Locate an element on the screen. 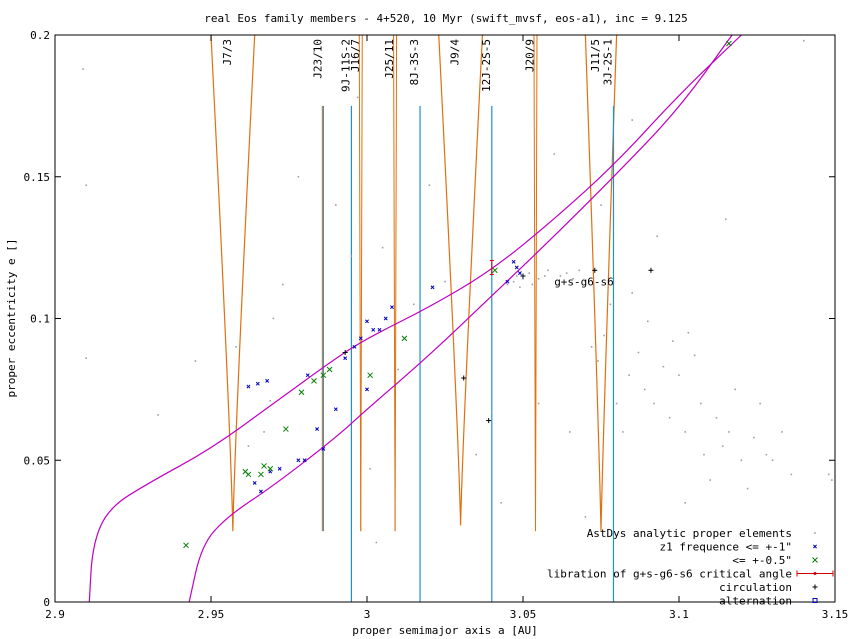  resonance-label: J16/7 is located at coordinates (355, 55).